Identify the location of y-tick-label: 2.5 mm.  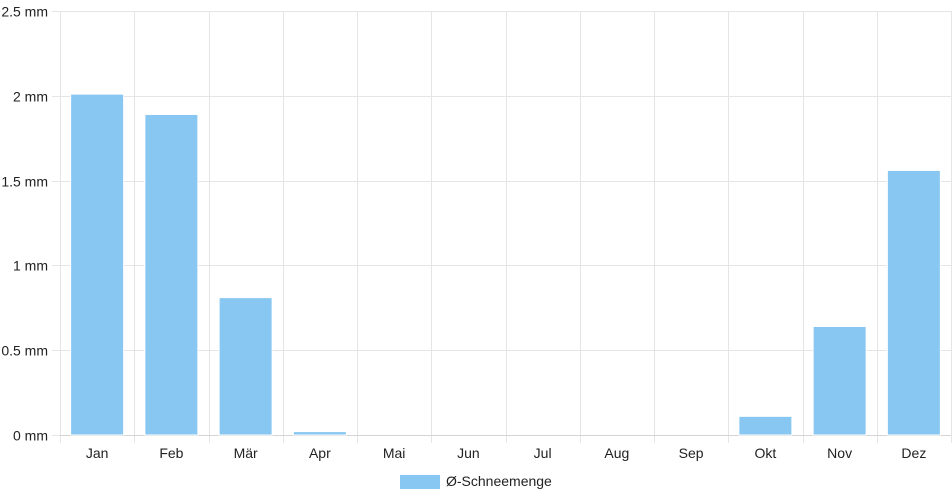
(24, 12).